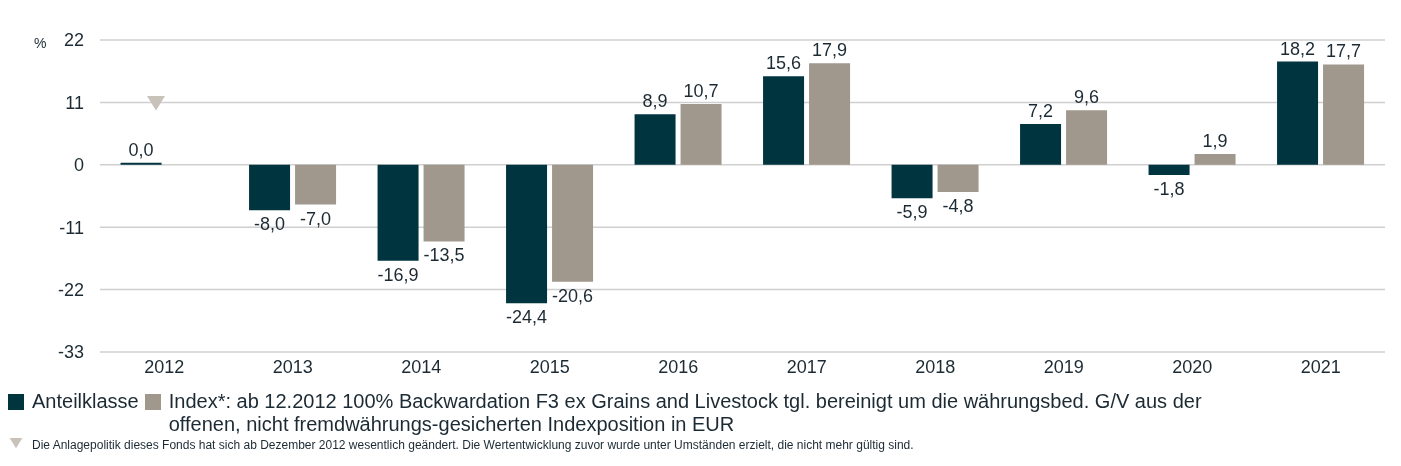 This screenshot has height=466, width=1401. I want to click on y-tick-label: 11, so click(74, 102).